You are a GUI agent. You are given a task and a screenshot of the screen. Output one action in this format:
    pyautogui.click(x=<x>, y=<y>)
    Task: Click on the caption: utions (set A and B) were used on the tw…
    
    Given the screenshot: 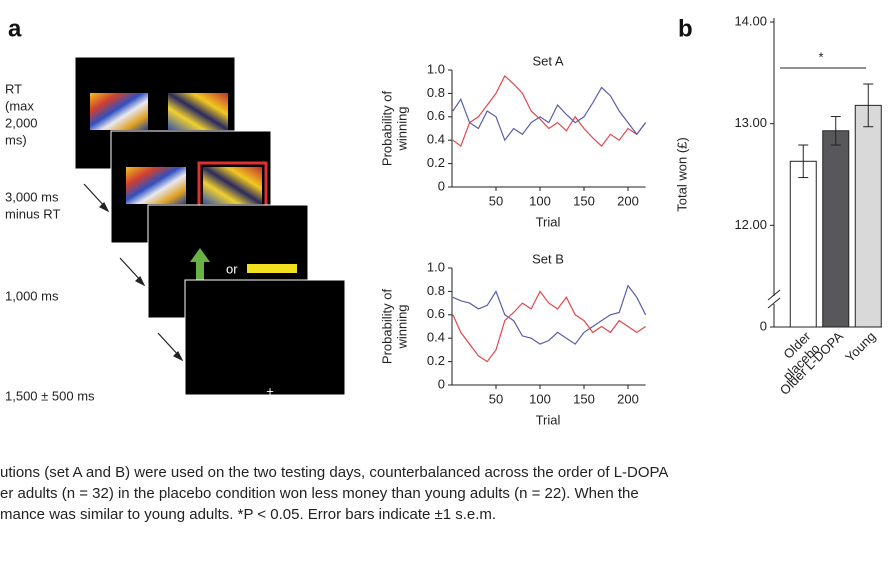 What is the action you would take?
    pyautogui.click(x=334, y=493)
    